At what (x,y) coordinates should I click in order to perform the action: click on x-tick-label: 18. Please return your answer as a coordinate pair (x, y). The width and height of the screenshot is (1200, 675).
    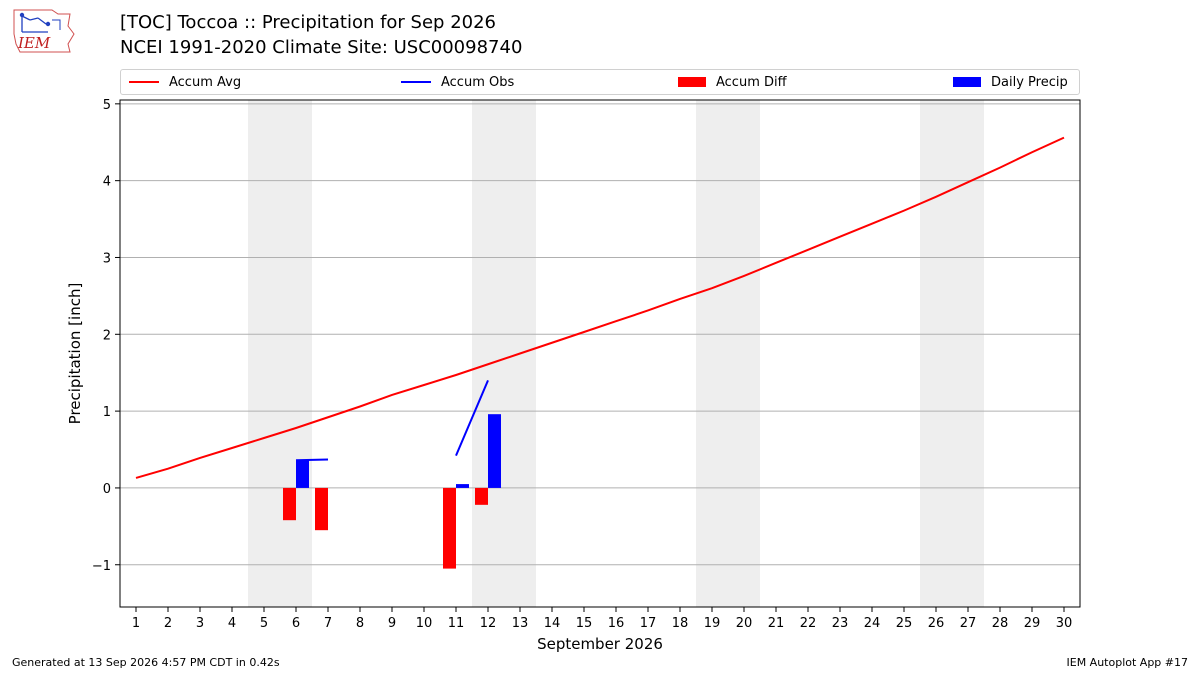
    Looking at the image, I should click on (680, 623).